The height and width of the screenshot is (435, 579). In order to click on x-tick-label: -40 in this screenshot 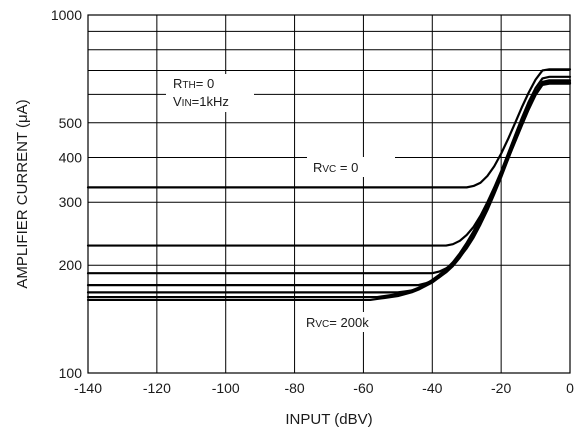, I will do `click(432, 388)`.